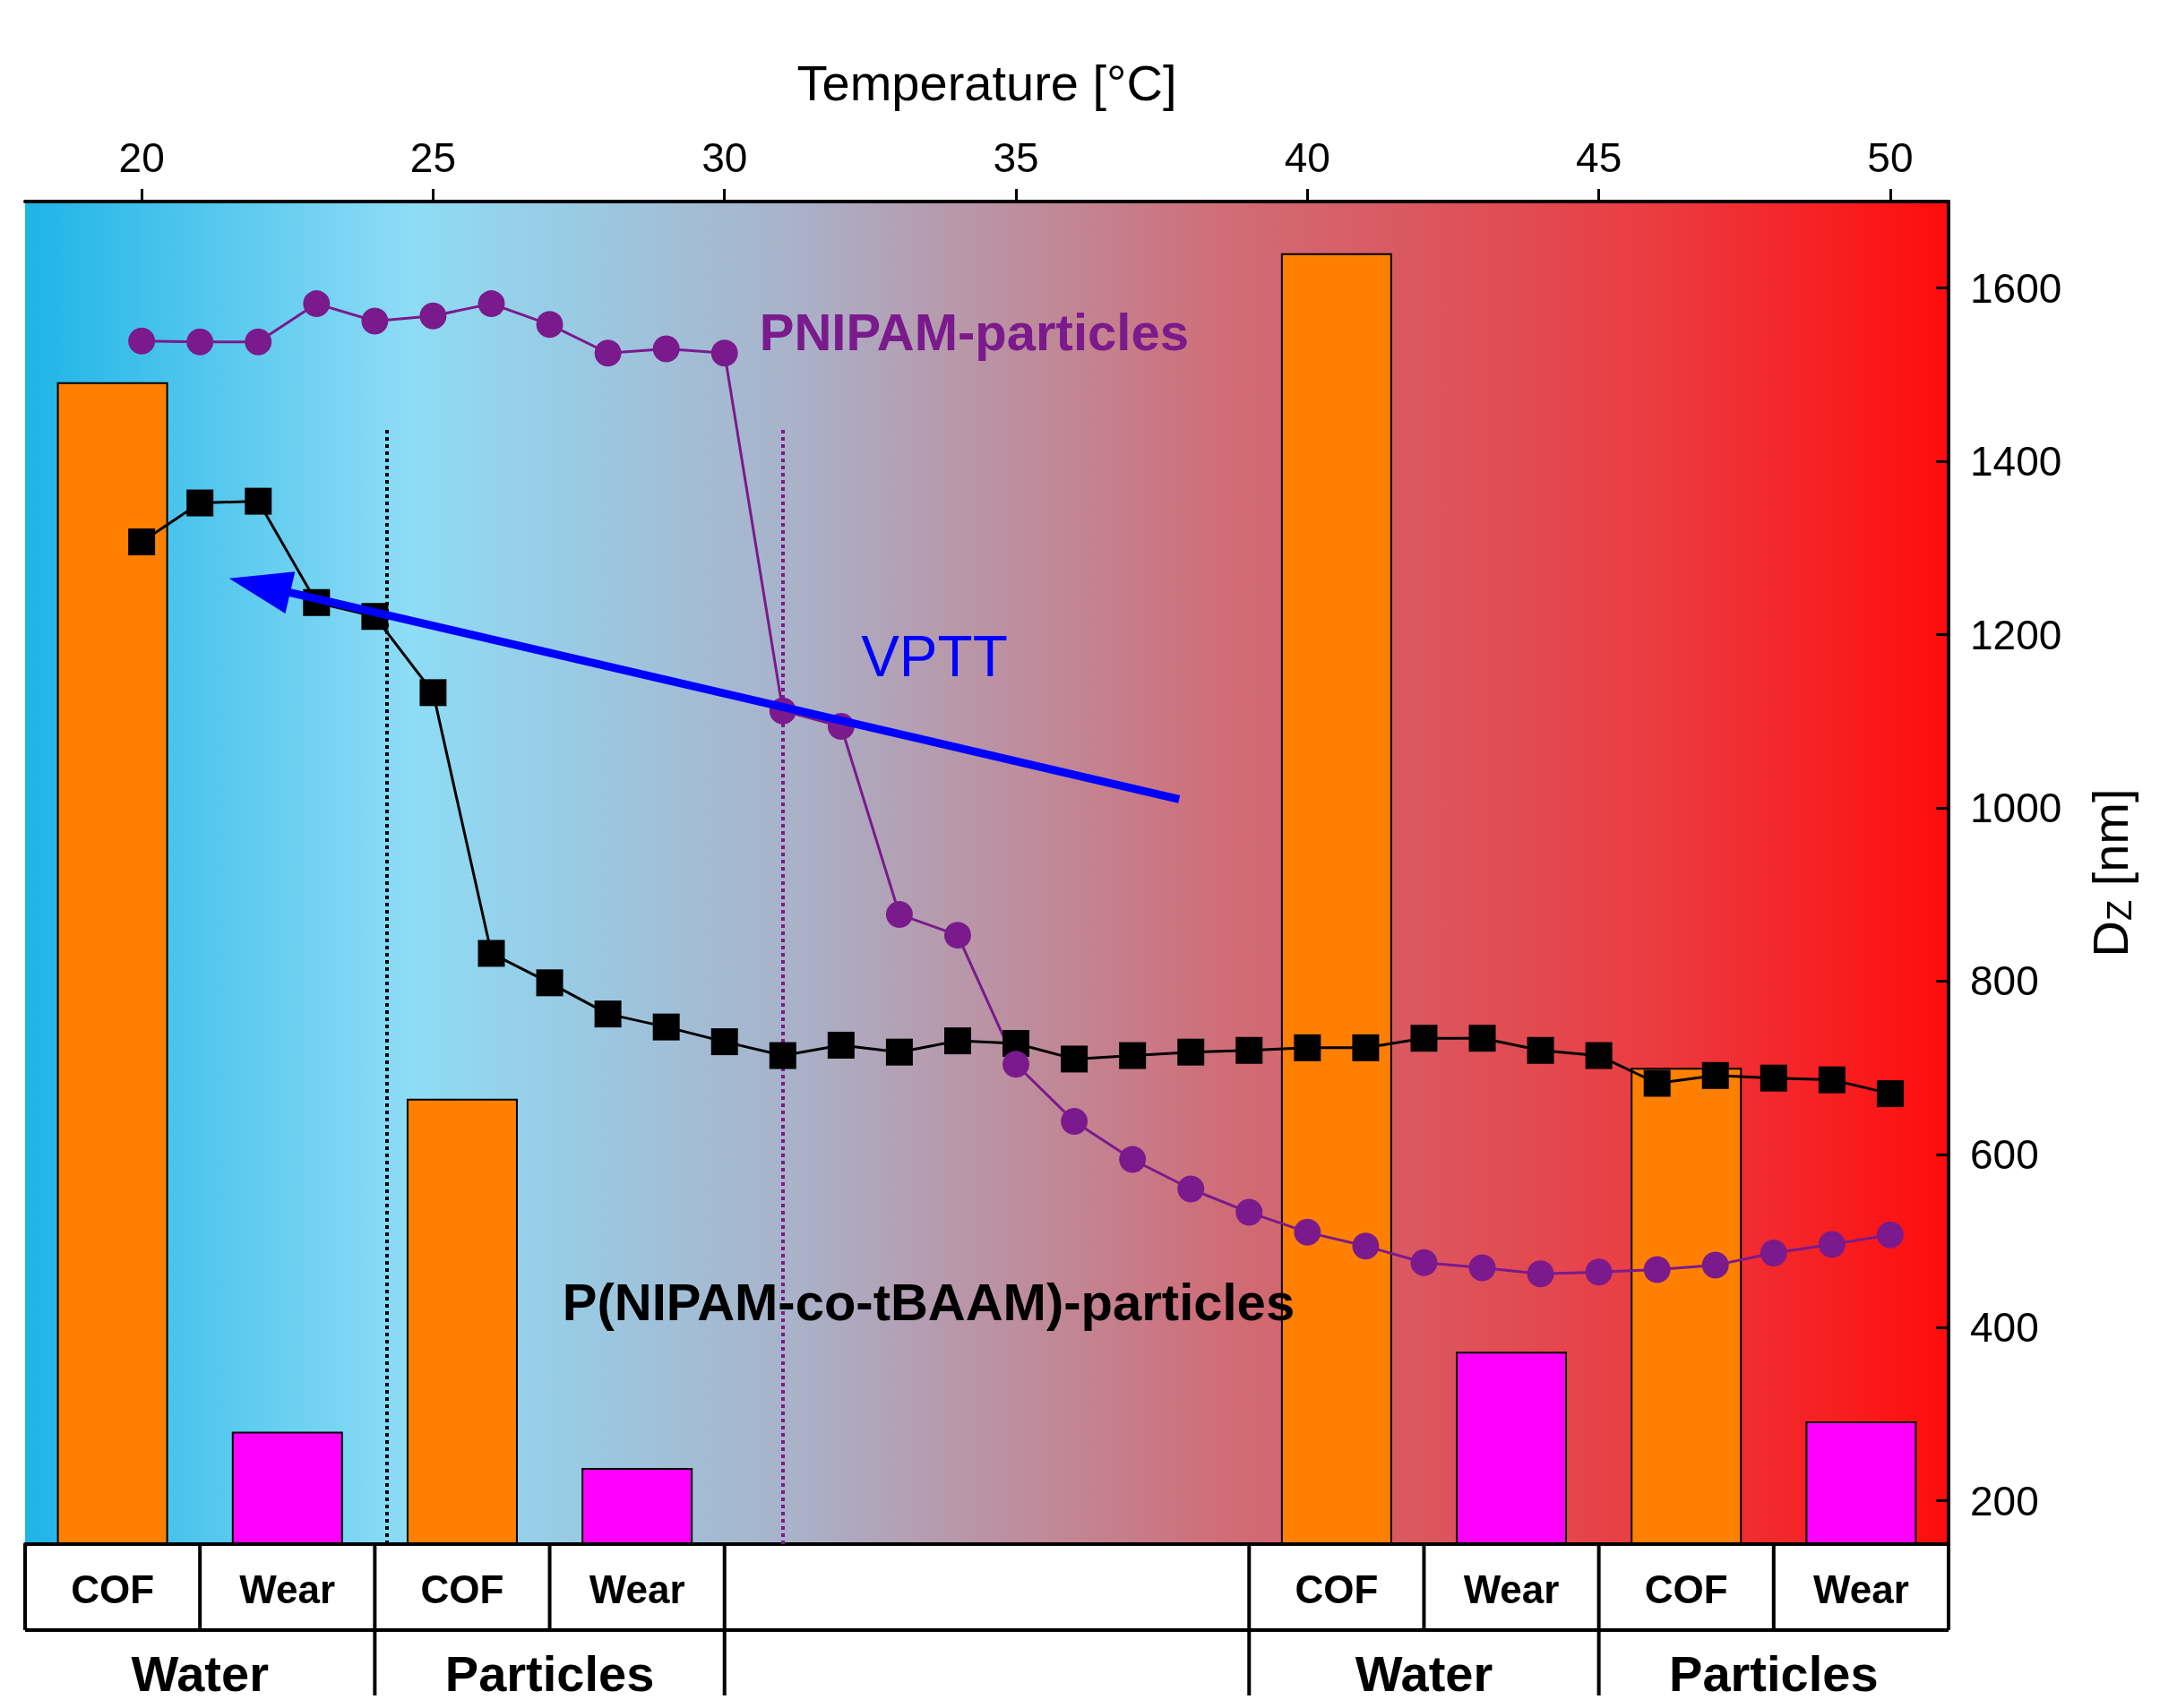 Image resolution: width=2177 pixels, height=1708 pixels. I want to click on y2-tick-label: 200, so click(2005, 1500).